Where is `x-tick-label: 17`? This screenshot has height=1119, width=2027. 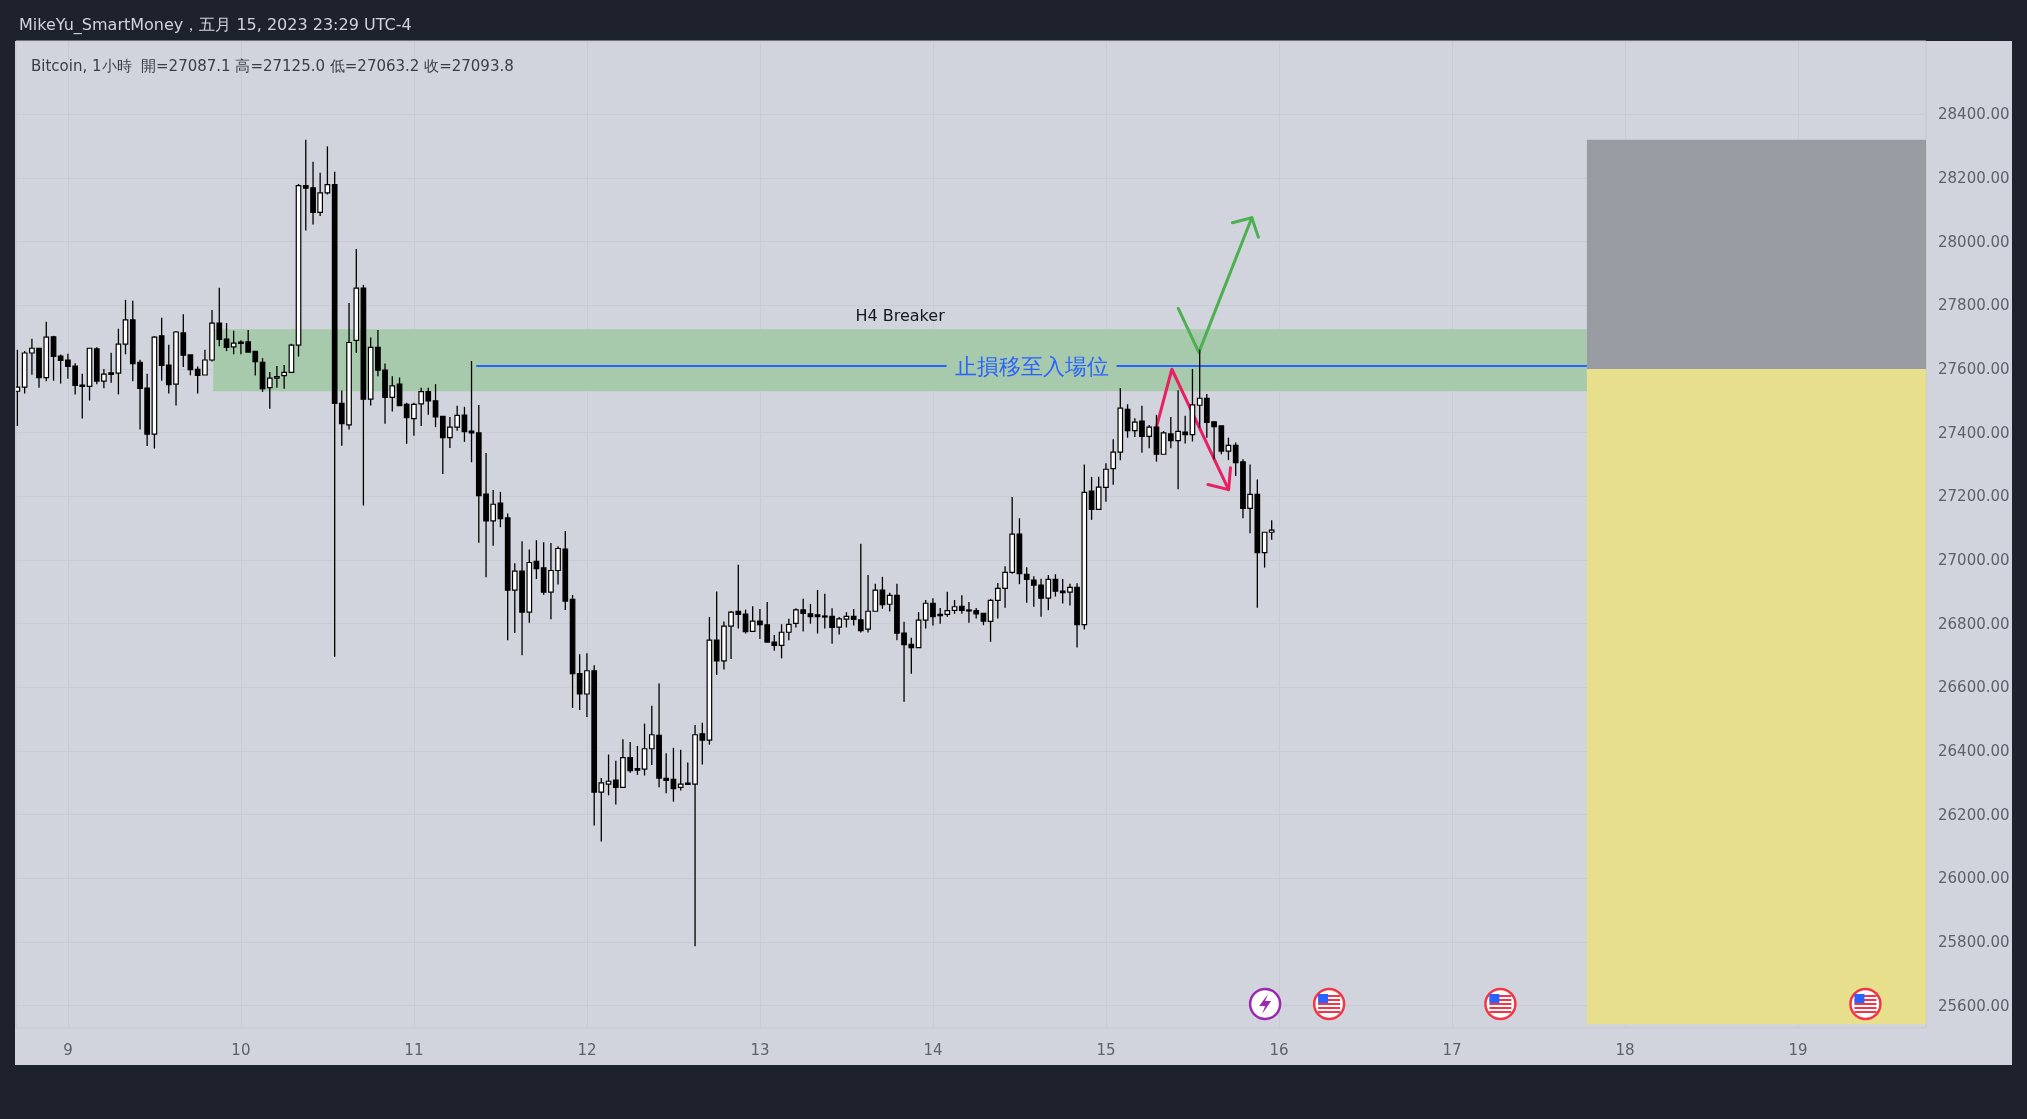 x-tick-label: 17 is located at coordinates (1452, 1049).